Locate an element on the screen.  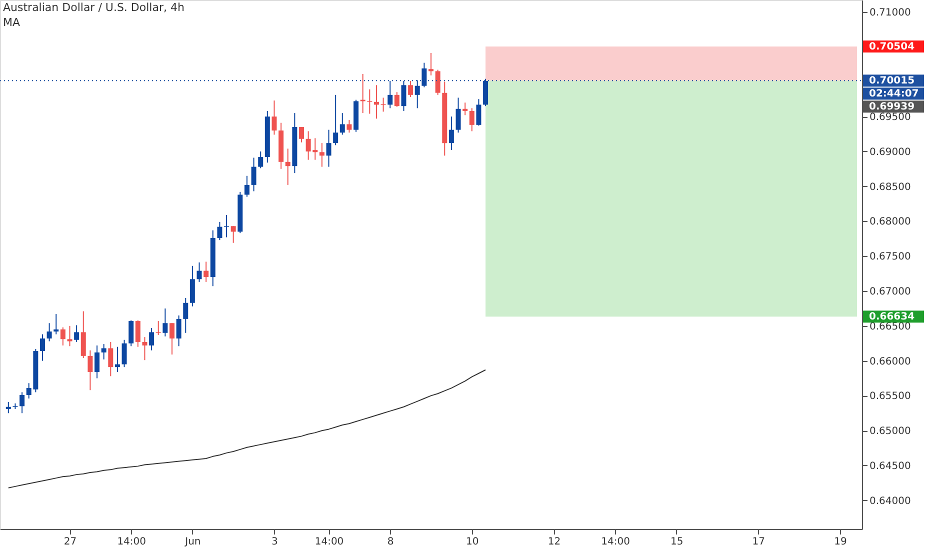
y-tick-label: 0.68000 is located at coordinates (890, 222).